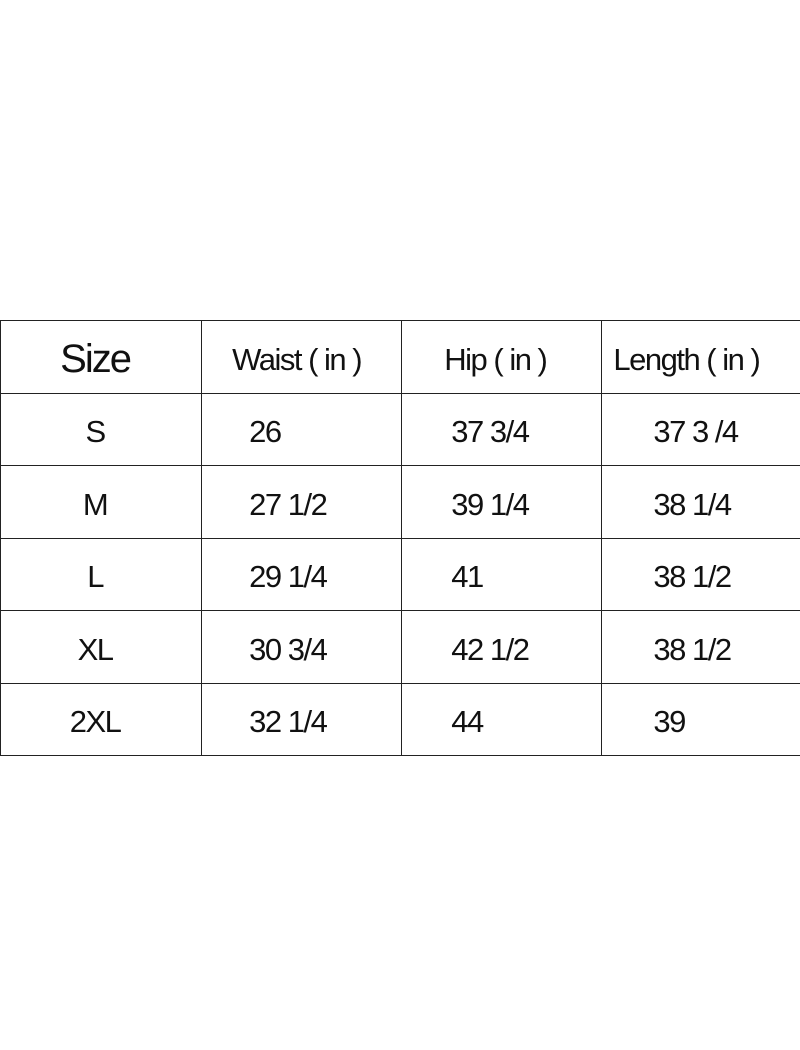  What do you see at coordinates (101, 357) in the screenshot?
I see `header-size: Size` at bounding box center [101, 357].